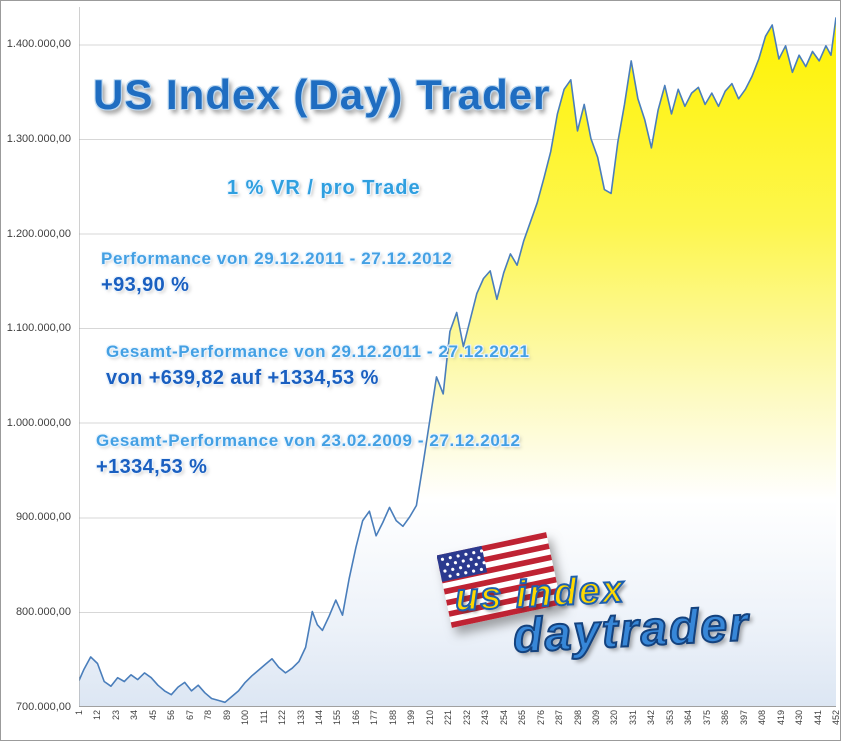 The width and height of the screenshot is (841, 741). Describe the element at coordinates (522, 718) in the screenshot. I see `x-axis-label: 265` at that location.